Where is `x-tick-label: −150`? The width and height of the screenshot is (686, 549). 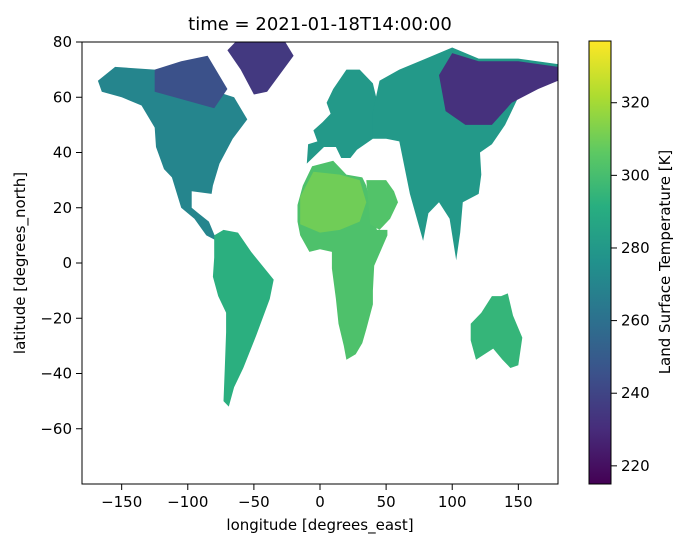
x-tick-label: −150 is located at coordinates (121, 502).